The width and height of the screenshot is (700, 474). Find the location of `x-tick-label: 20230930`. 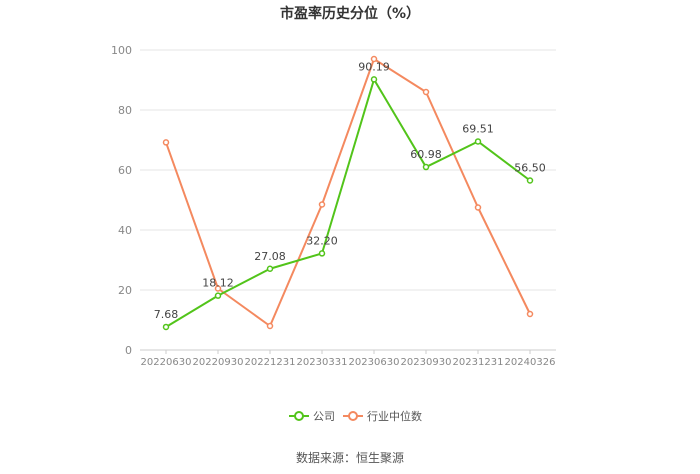

x-tick-label: 20230930 is located at coordinates (426, 362).